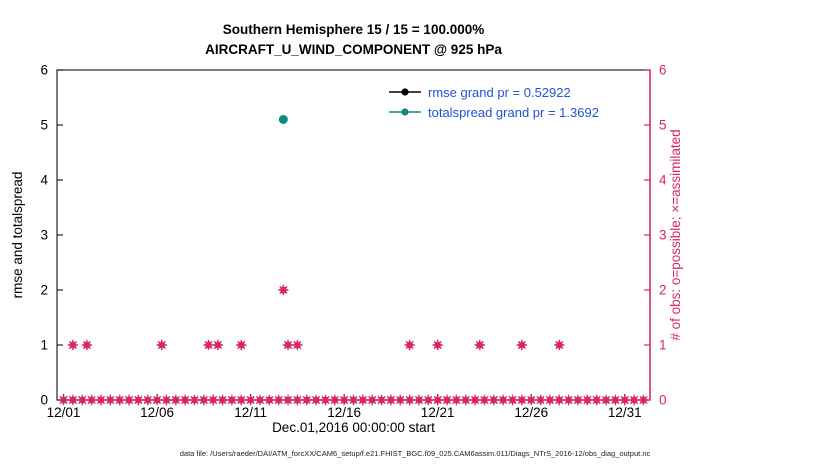 The image size is (830, 470). I want to click on left-y-axis-label: rmse and totalspread, so click(17, 235).